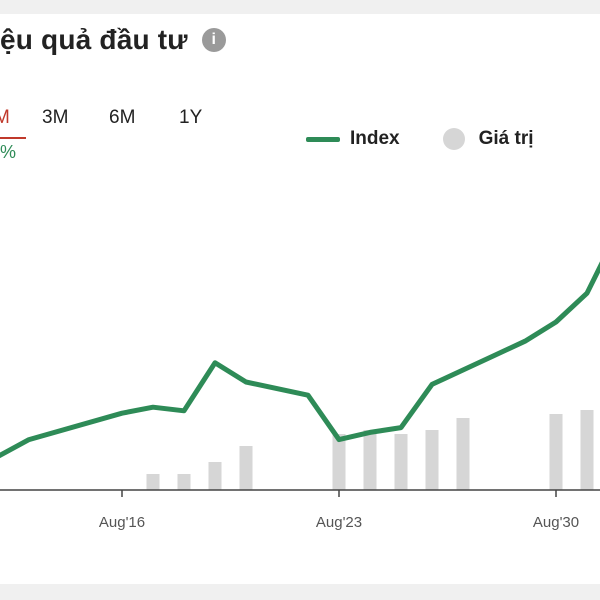 The image size is (600, 600). What do you see at coordinates (122, 522) in the screenshot?
I see `x-tick-label: Aug'16` at bounding box center [122, 522].